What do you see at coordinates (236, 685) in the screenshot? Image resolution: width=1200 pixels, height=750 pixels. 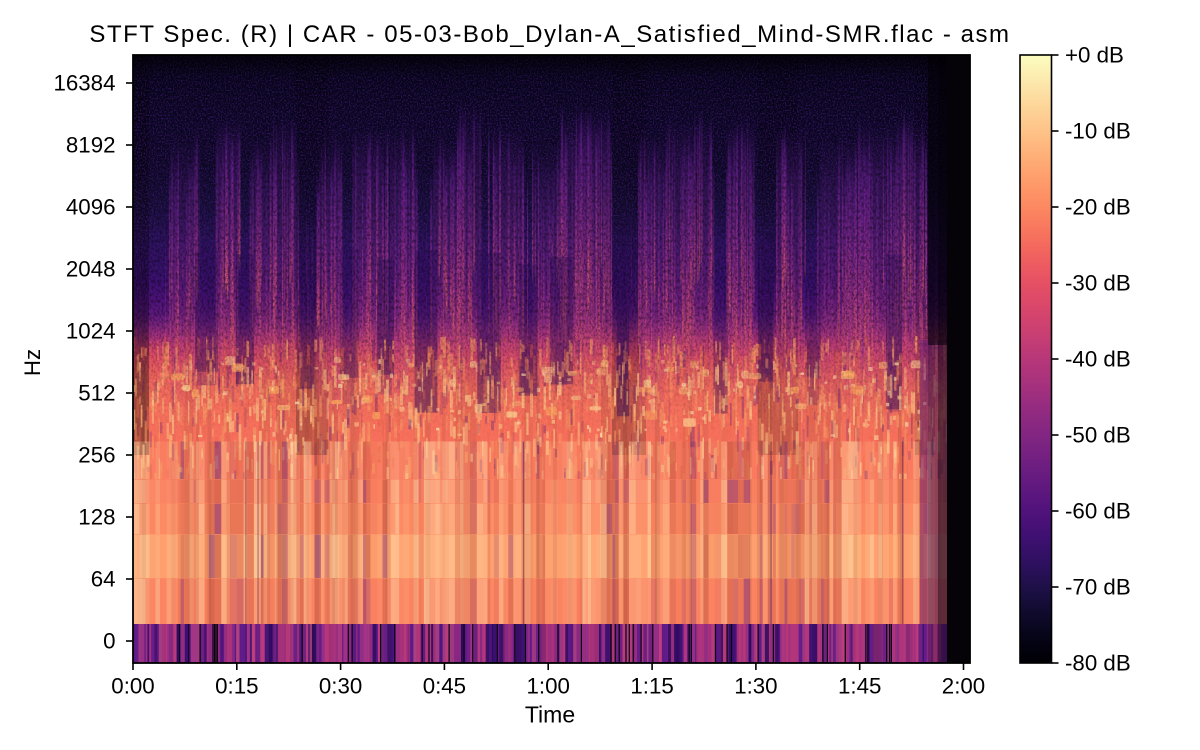 I see `svg-text: 0:15` at bounding box center [236, 685].